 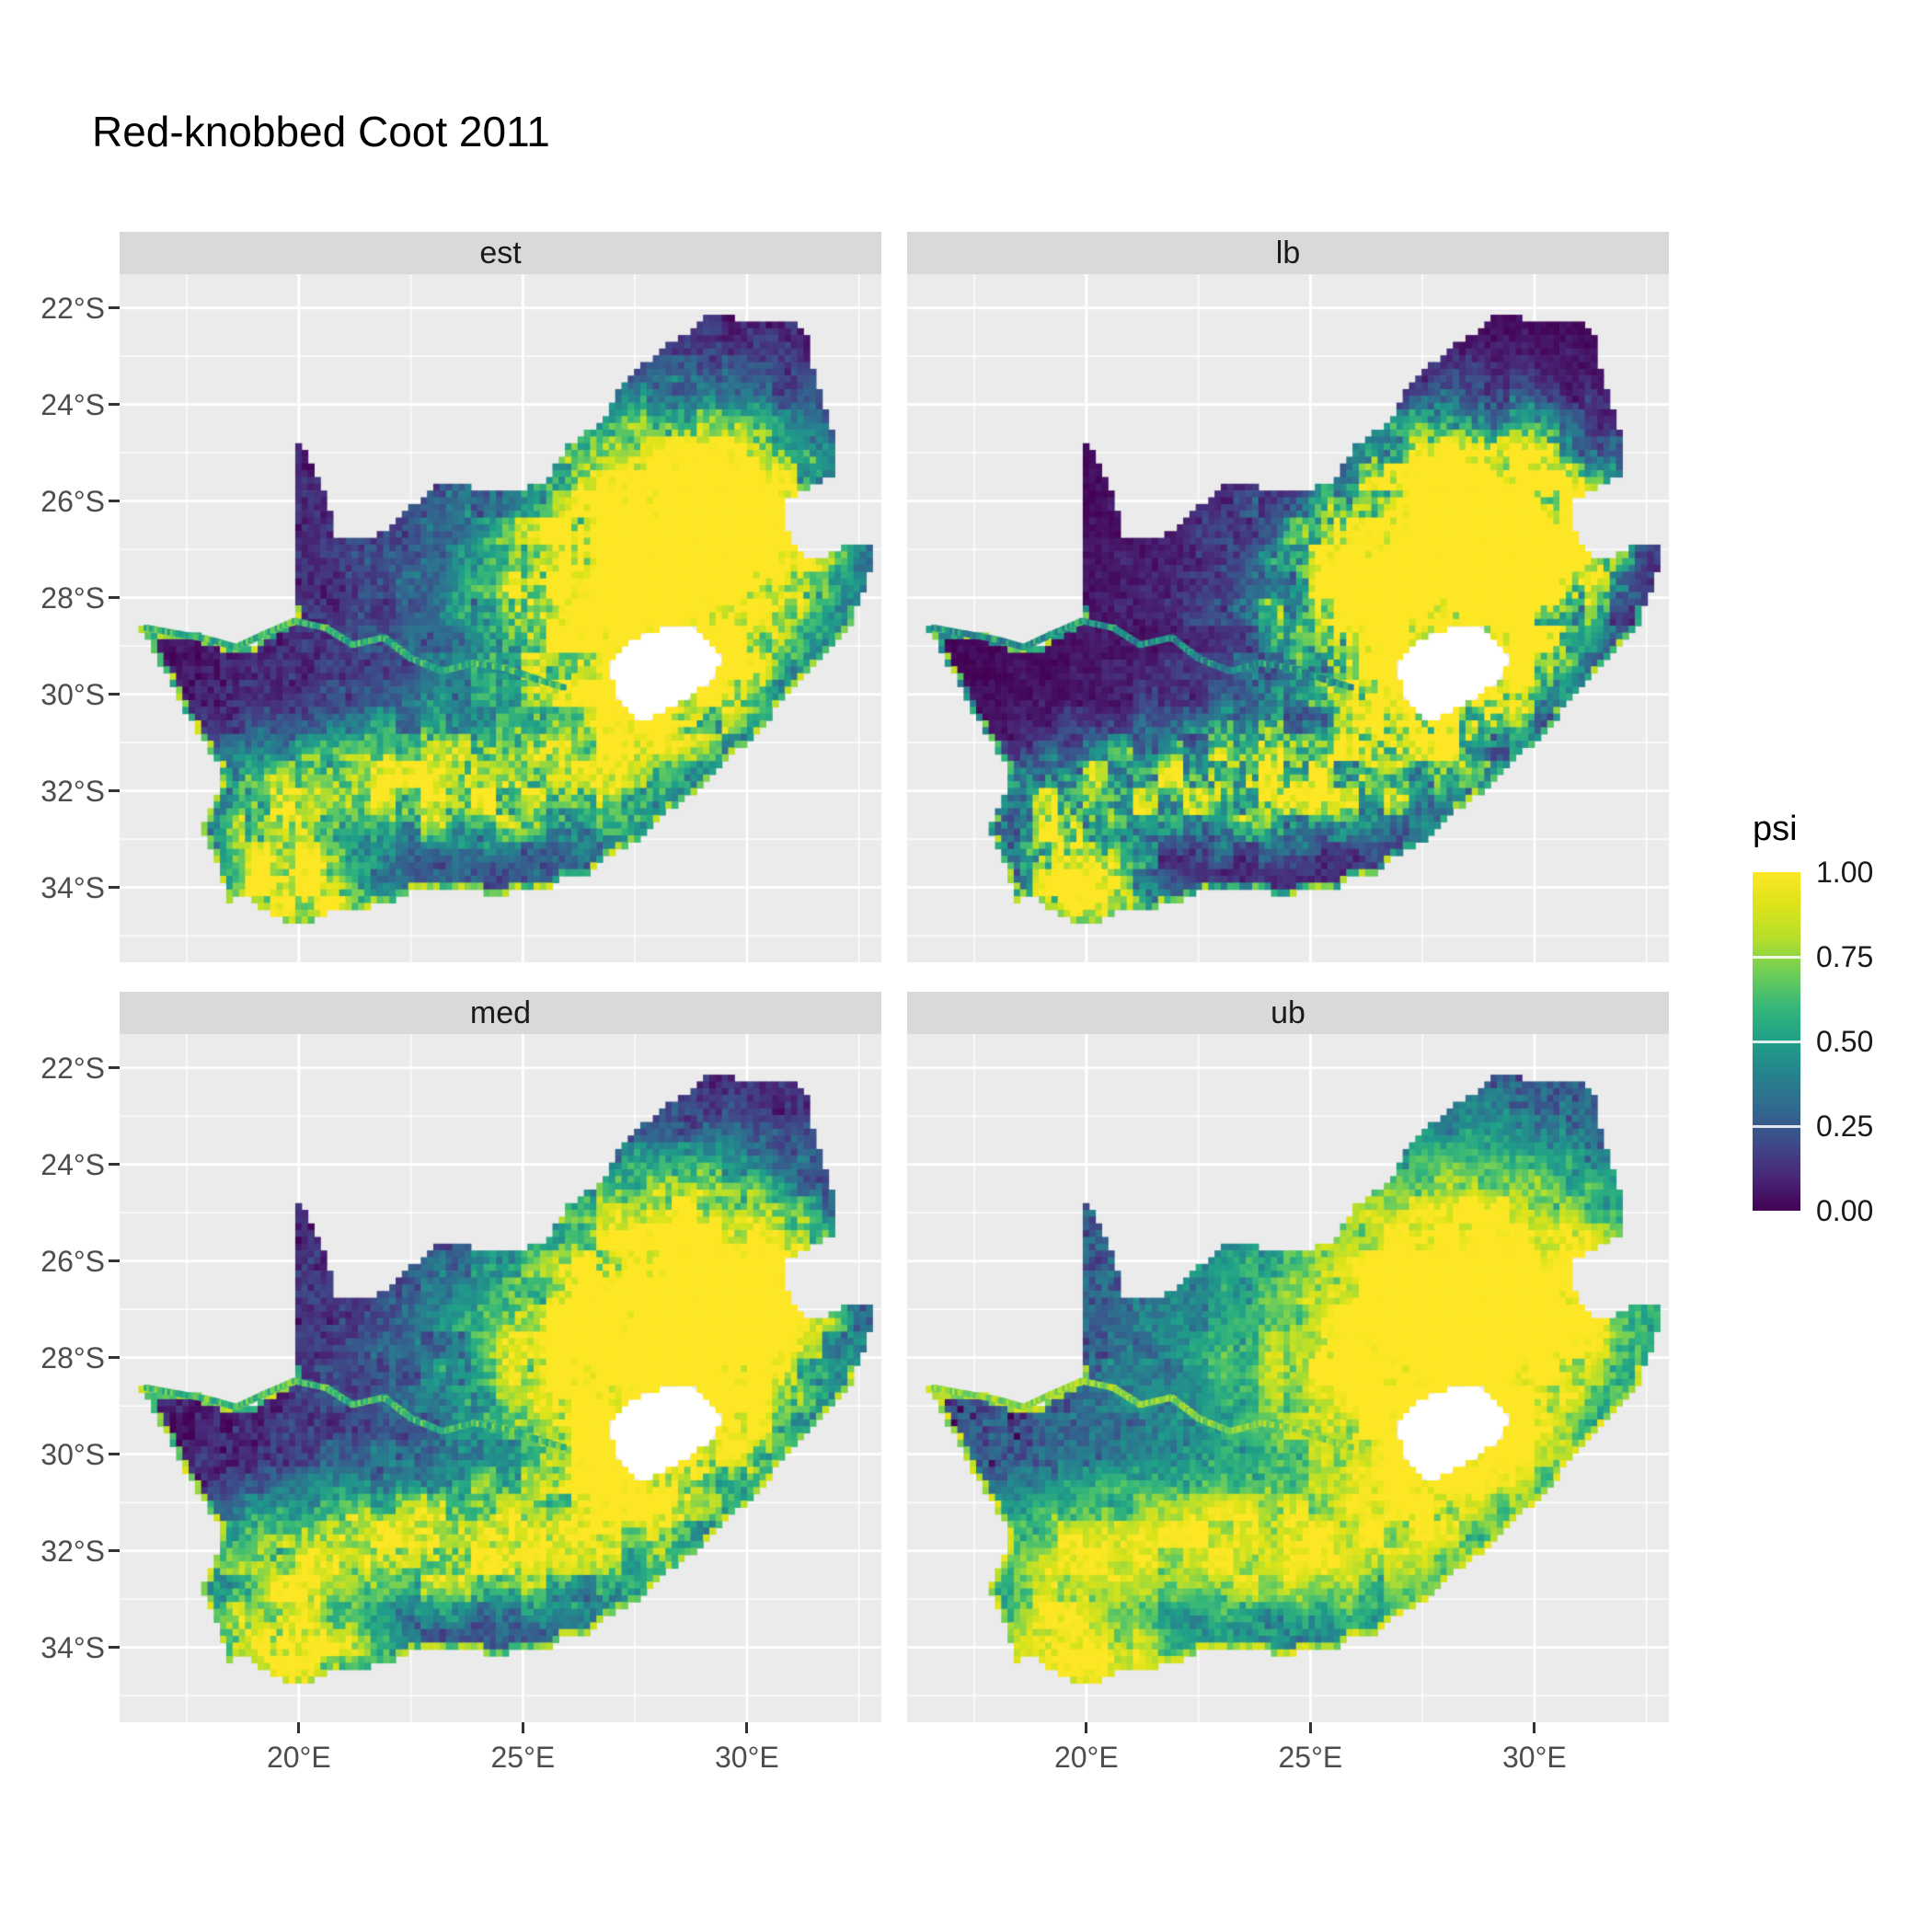 I want to click on facet-strip-lb: lb, so click(x=1288, y=253).